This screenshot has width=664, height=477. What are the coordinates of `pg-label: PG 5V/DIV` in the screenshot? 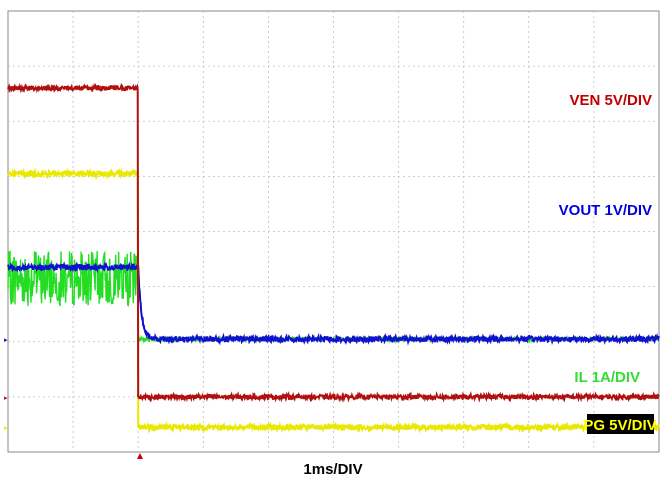 It's located at (619, 425).